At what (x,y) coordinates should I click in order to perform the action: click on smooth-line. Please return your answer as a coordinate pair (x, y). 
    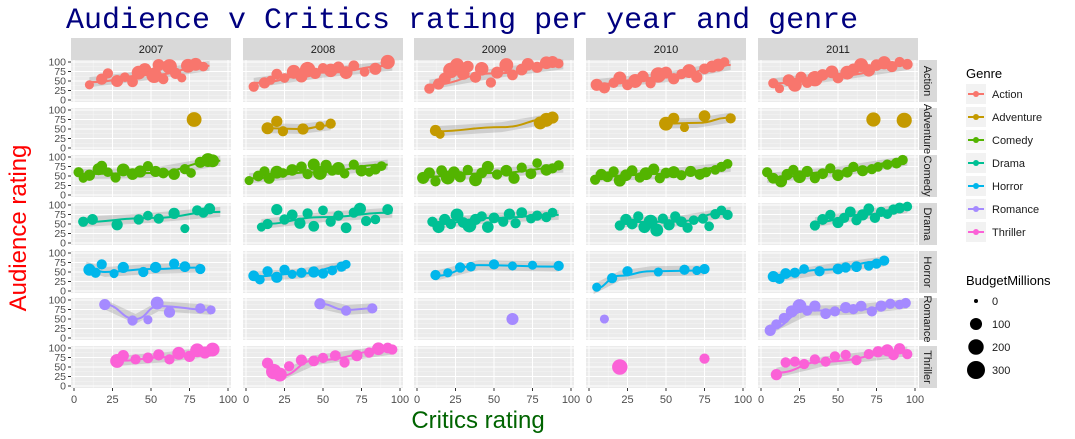
    Looking at the image, I should click on (158, 312).